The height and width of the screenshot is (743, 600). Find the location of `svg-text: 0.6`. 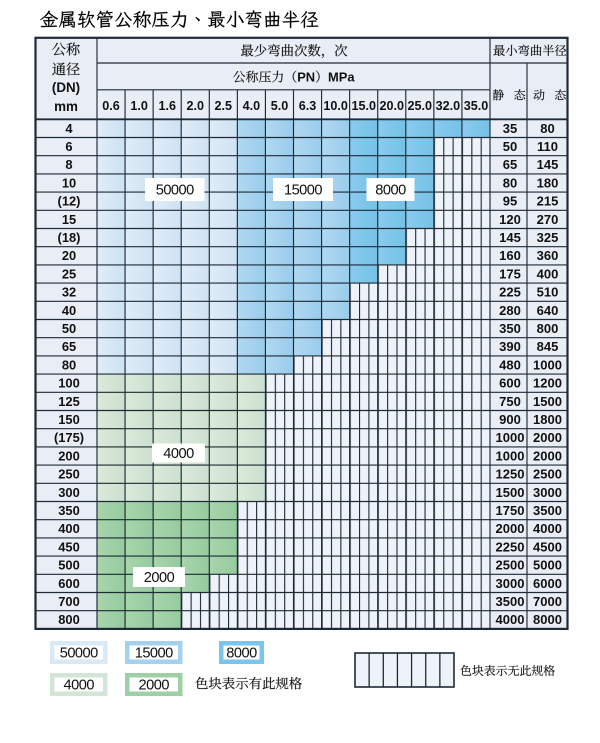

svg-text: 0.6 is located at coordinates (111, 106).